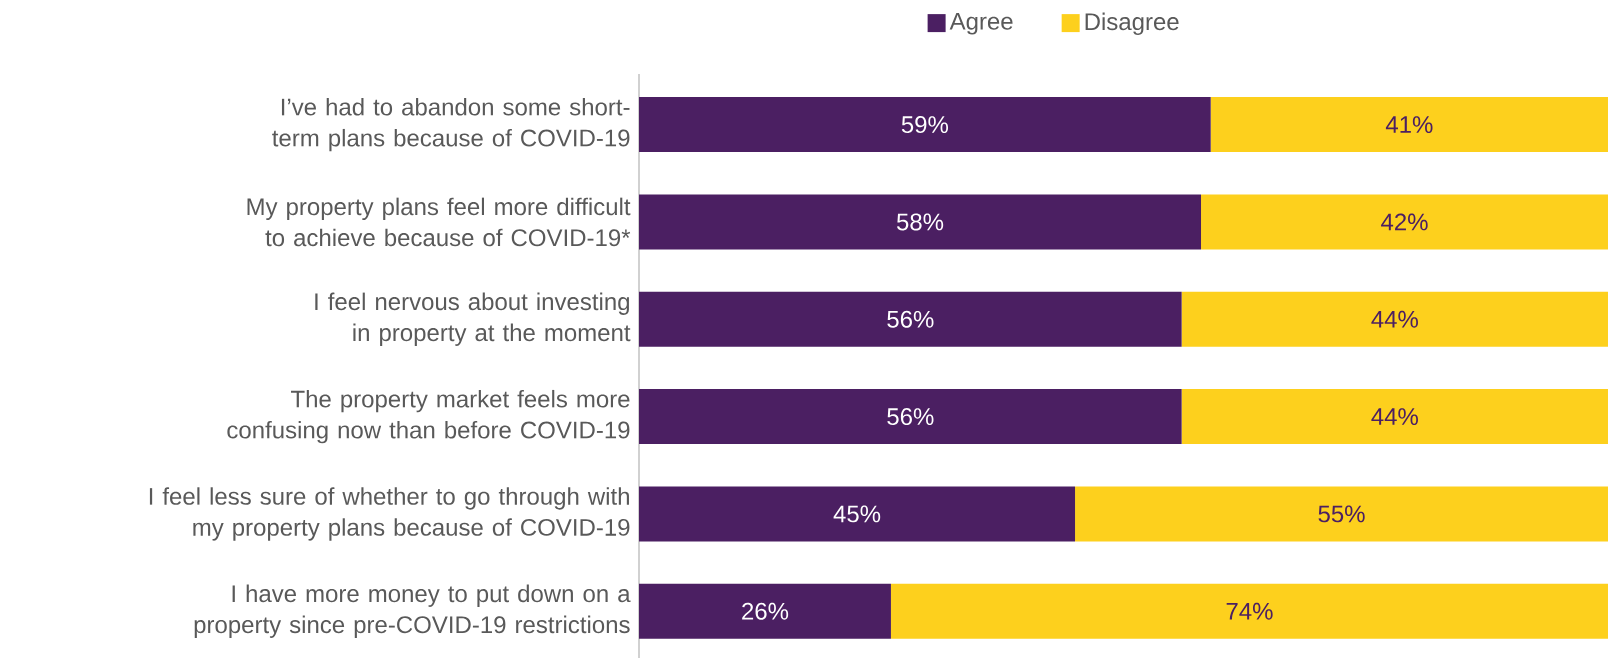  I want to click on data-label: 26%, so click(765, 611).